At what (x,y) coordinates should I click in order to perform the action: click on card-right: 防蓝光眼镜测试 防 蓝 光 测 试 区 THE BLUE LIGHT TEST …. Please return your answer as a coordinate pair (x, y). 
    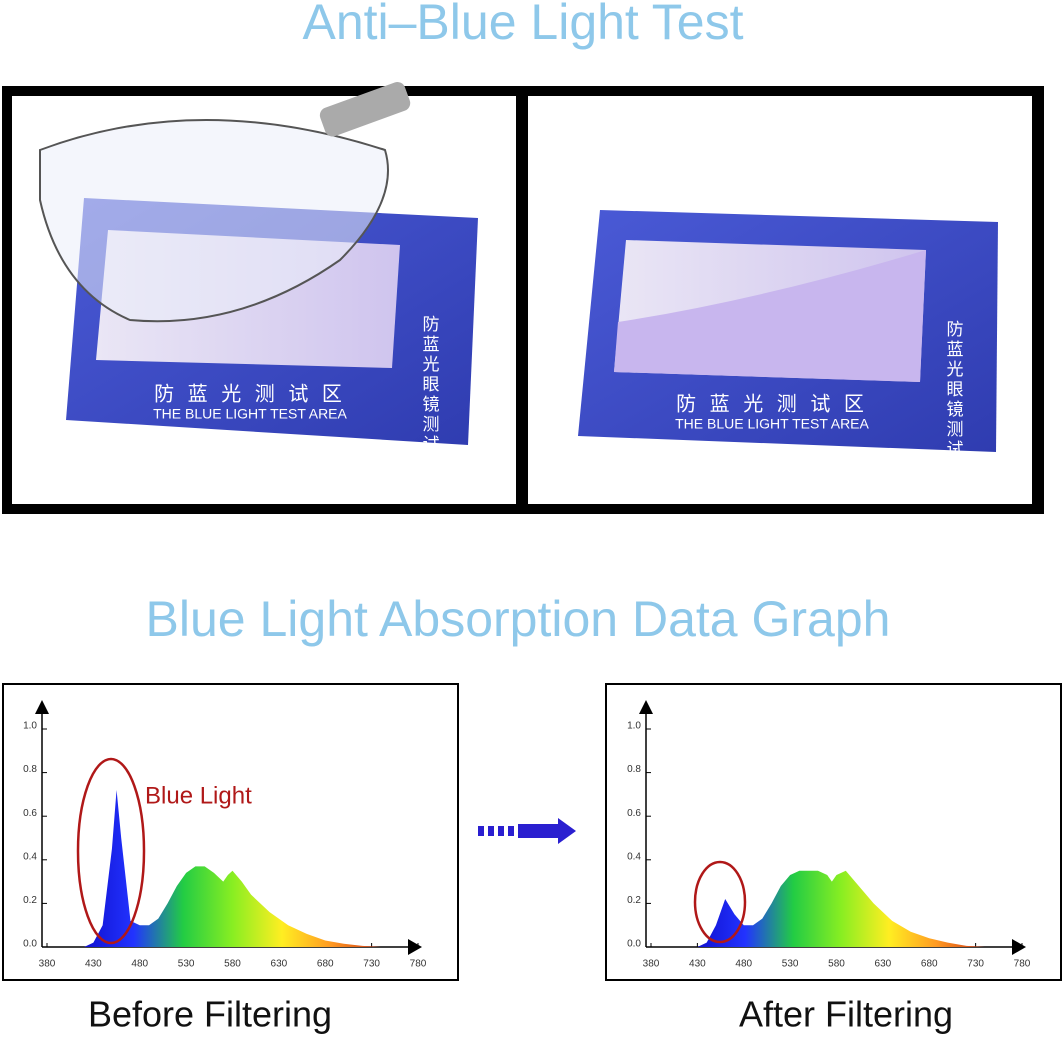
    Looking at the image, I should click on (788, 335).